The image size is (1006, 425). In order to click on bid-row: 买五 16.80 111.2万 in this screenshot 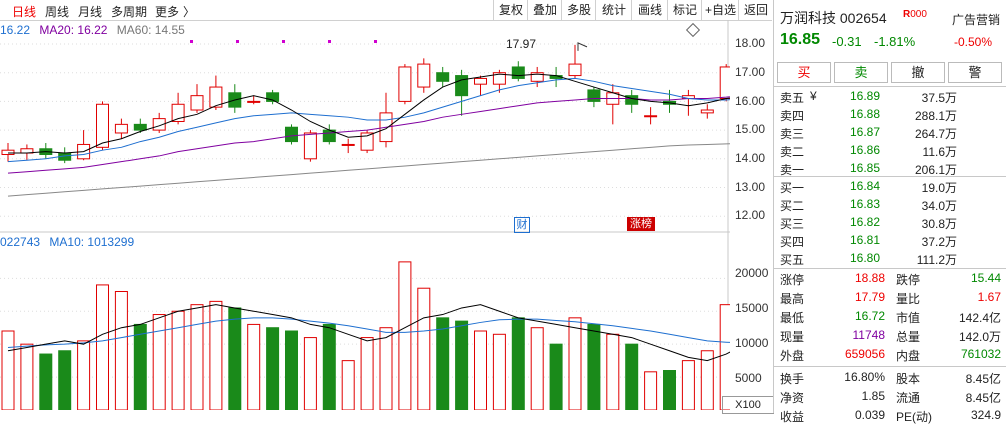, I will do `click(890, 258)`.